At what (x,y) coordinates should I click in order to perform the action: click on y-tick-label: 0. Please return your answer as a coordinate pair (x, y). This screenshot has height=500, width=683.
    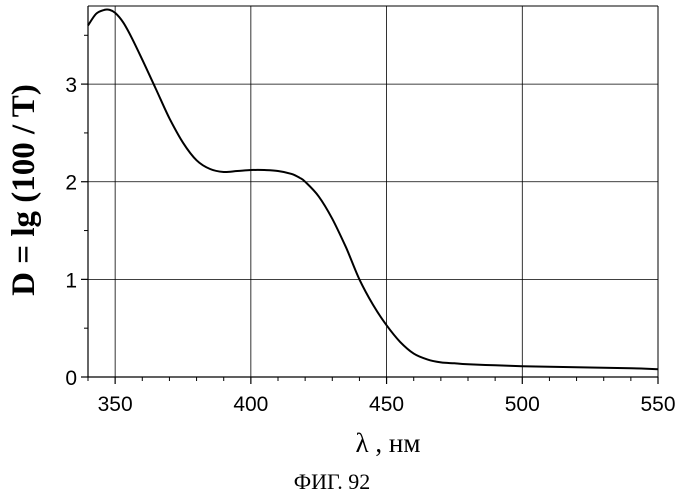
    Looking at the image, I should click on (71, 378).